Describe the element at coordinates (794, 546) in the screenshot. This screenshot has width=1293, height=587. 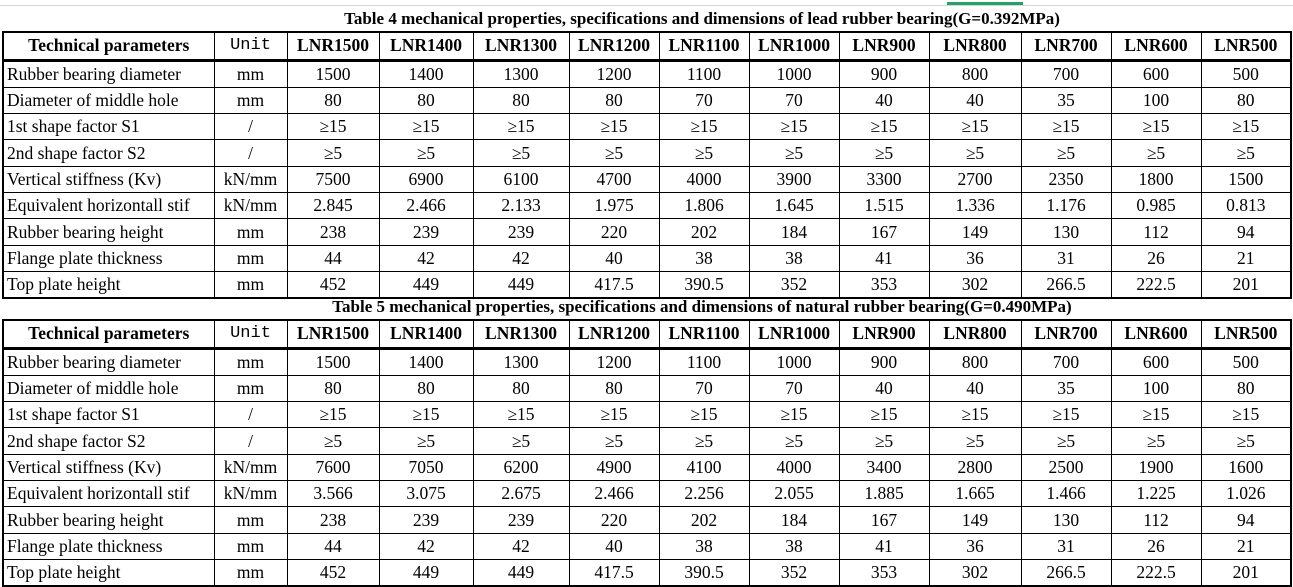
I see `value-cell: 38` at that location.